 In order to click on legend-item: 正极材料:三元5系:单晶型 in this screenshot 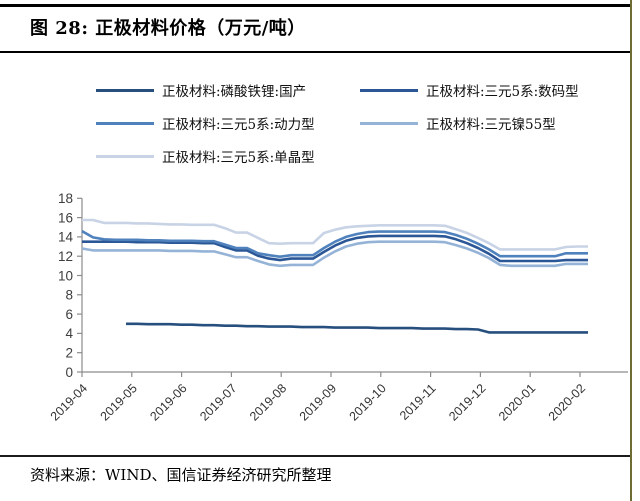, I will do `click(228, 156)`.